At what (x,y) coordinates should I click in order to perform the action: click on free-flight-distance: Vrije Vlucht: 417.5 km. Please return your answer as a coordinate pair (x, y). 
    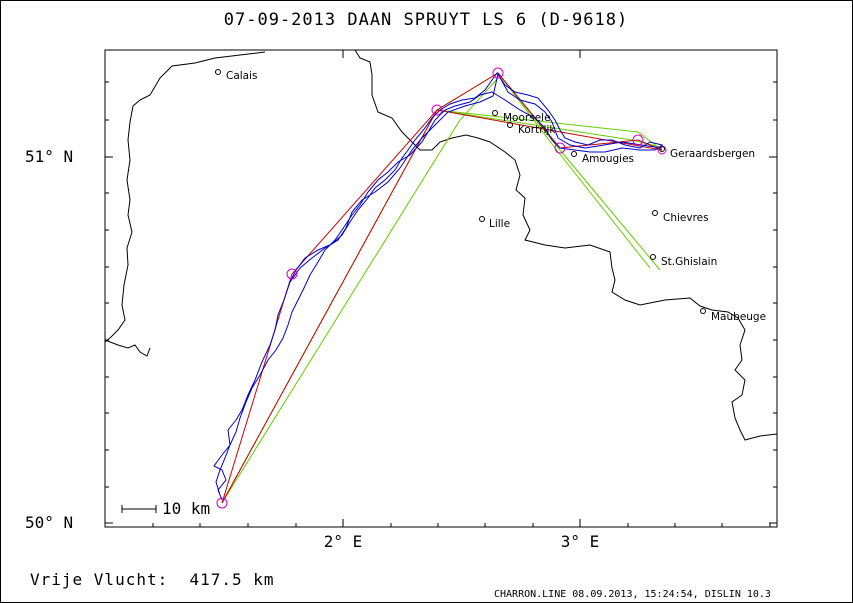
    Looking at the image, I should click on (152, 579).